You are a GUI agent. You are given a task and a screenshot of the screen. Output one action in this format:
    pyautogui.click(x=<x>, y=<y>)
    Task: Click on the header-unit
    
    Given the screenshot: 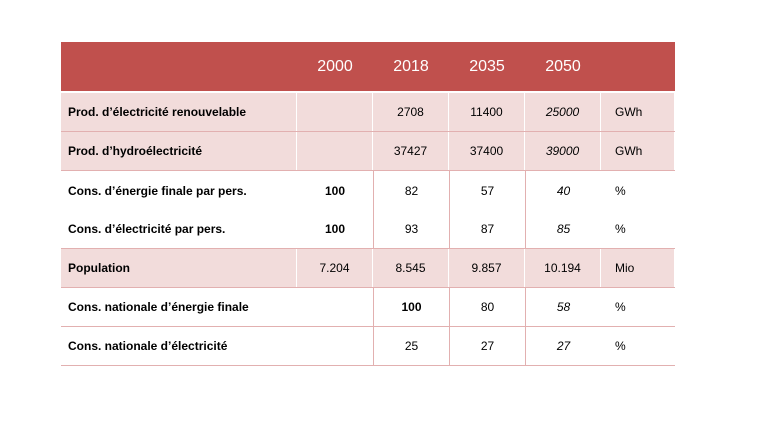 What is the action you would take?
    pyautogui.click(x=638, y=66)
    